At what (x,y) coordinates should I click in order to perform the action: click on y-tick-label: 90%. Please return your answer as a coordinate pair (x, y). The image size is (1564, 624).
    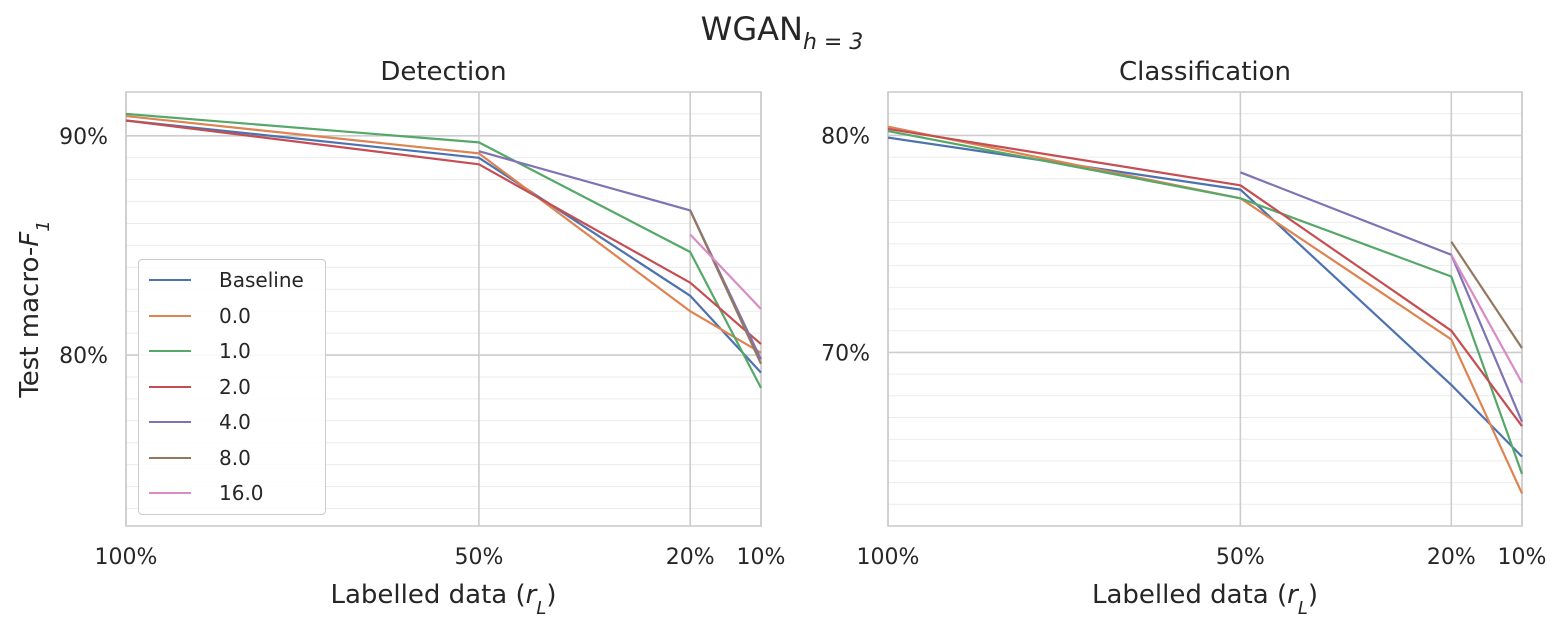
    Looking at the image, I should click on (83, 137).